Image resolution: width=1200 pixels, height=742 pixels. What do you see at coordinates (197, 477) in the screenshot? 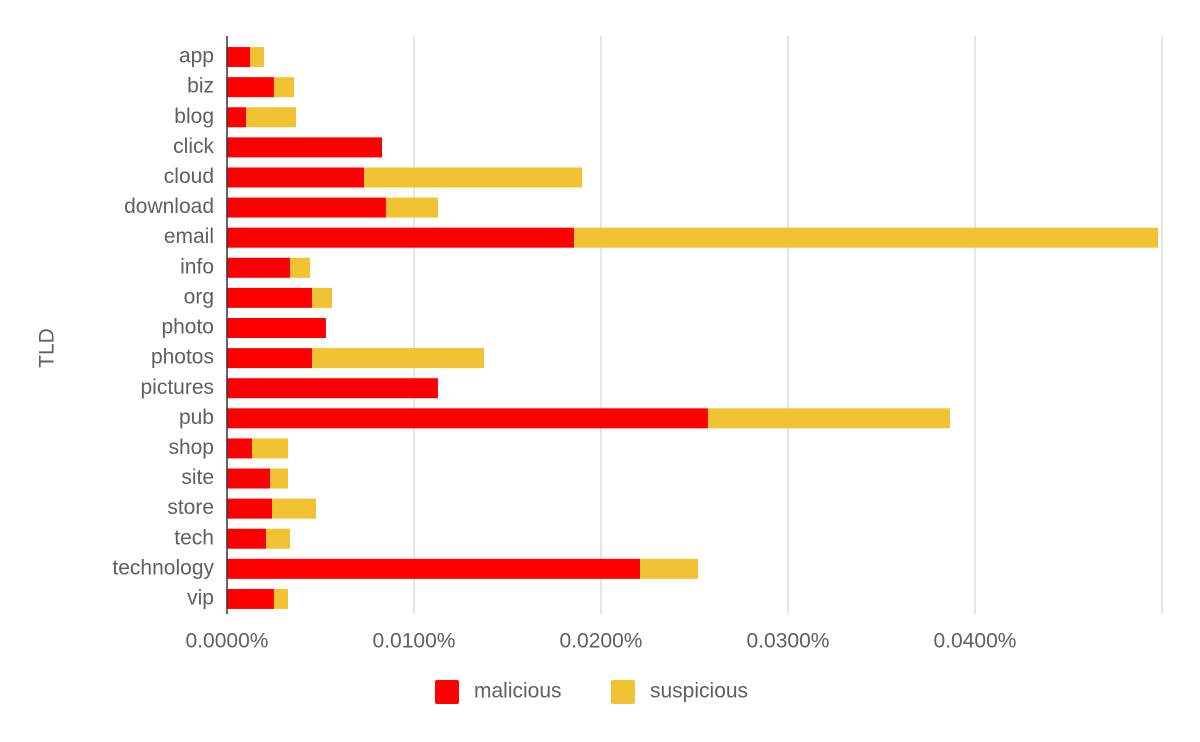
I see `y-tick-label: site` at bounding box center [197, 477].